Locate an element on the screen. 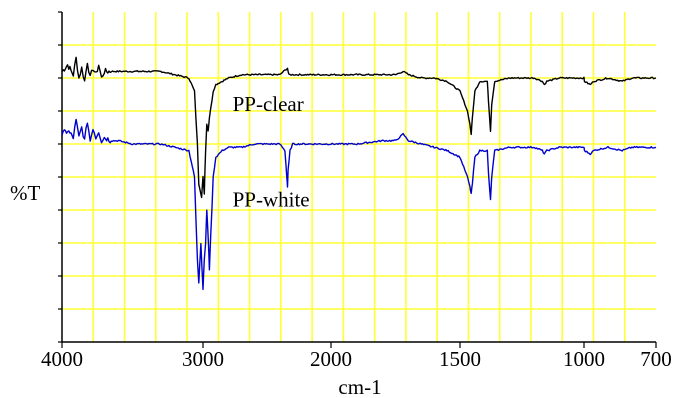 Image resolution: width=687 pixels, height=398 pixels. x-tick-label: 2000 is located at coordinates (331, 359).